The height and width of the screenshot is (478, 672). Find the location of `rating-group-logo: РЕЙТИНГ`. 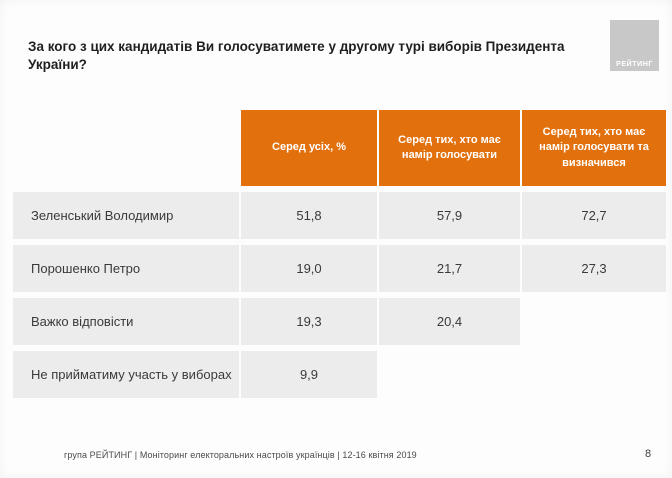

rating-group-logo: РЕЙТИНГ is located at coordinates (634, 45).